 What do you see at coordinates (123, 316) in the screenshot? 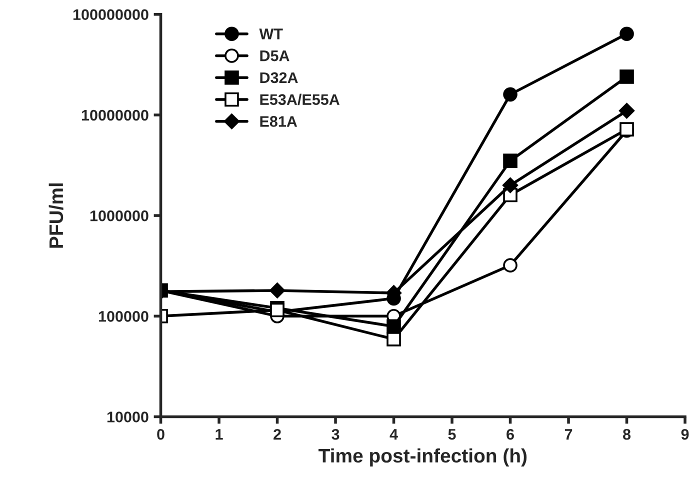
I see `y-tick-label: 100000` at bounding box center [123, 316].